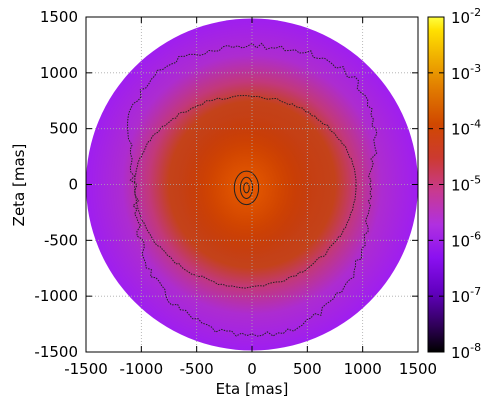 This screenshot has height=401, width=494. What do you see at coordinates (466, 16) in the screenshot?
I see `colorbar-tick-label: 10⁻²` at bounding box center [466, 16].